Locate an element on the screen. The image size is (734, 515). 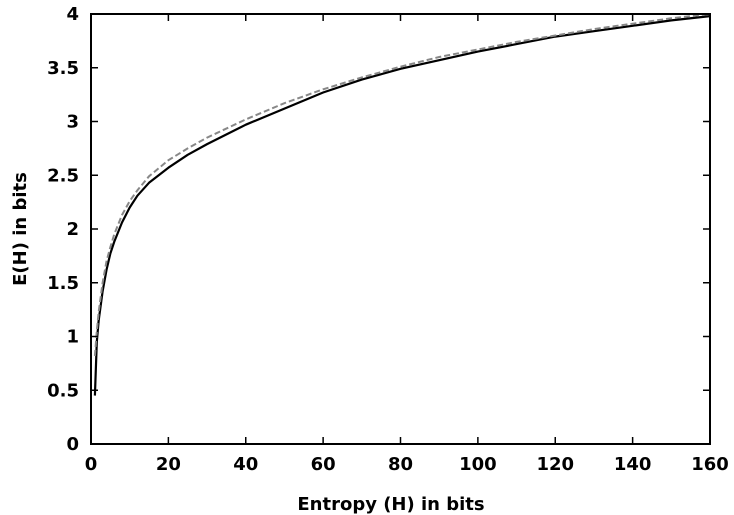
x-tick-label: 80 is located at coordinates (400, 464).